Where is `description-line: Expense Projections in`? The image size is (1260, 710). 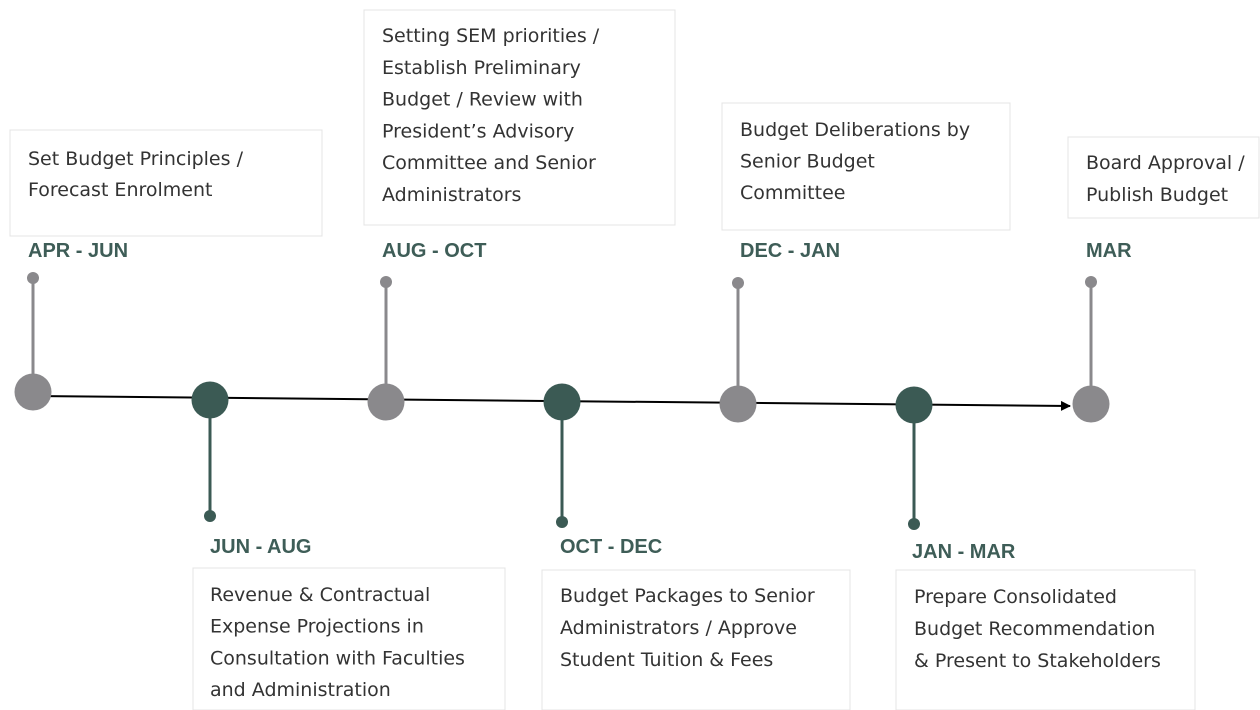
description-line: Expense Projections in is located at coordinates (317, 627).